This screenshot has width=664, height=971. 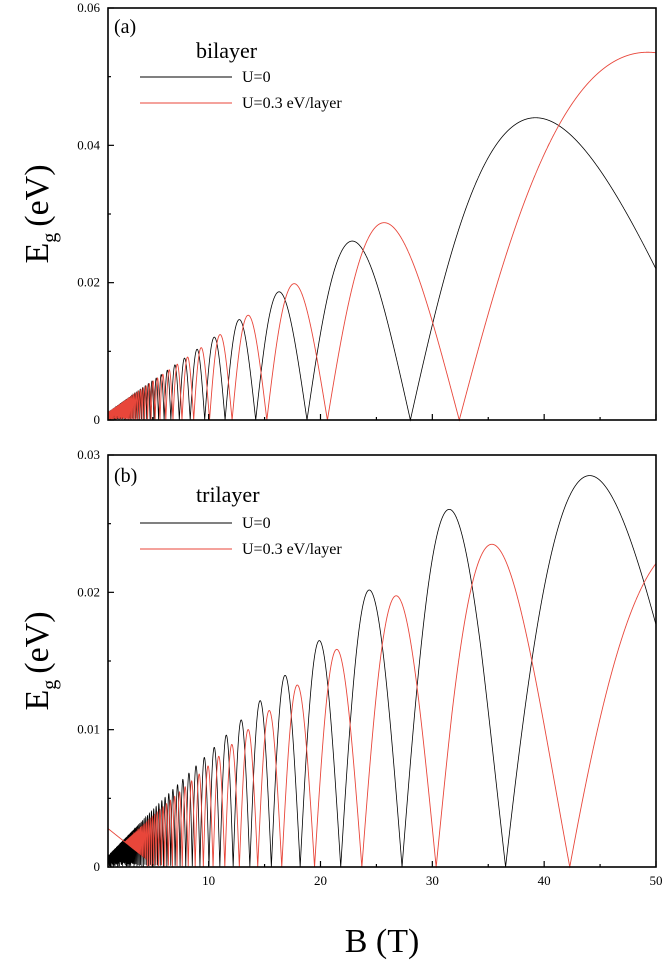 What do you see at coordinates (656, 880) in the screenshot?
I see `panel-b-xtick-label: 50` at bounding box center [656, 880].